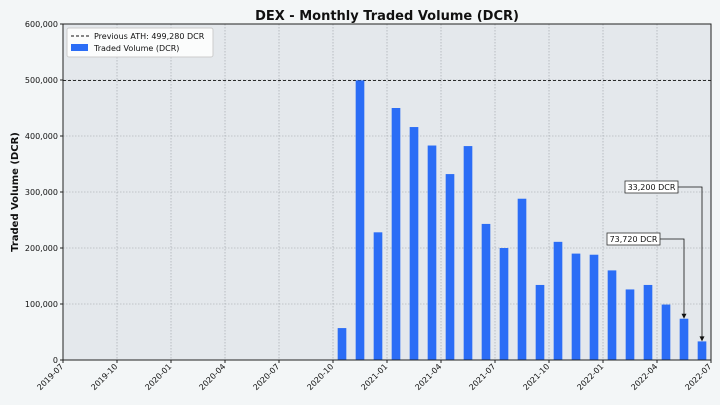 Image resolution: width=720 pixels, height=405 pixels. I want to click on y-tick-label: 200,000, so click(41, 248).